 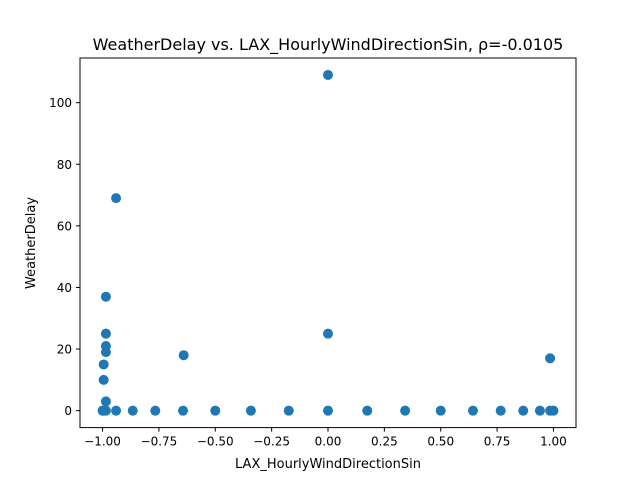 I want to click on y-tick-label: 40, so click(x=64, y=288).